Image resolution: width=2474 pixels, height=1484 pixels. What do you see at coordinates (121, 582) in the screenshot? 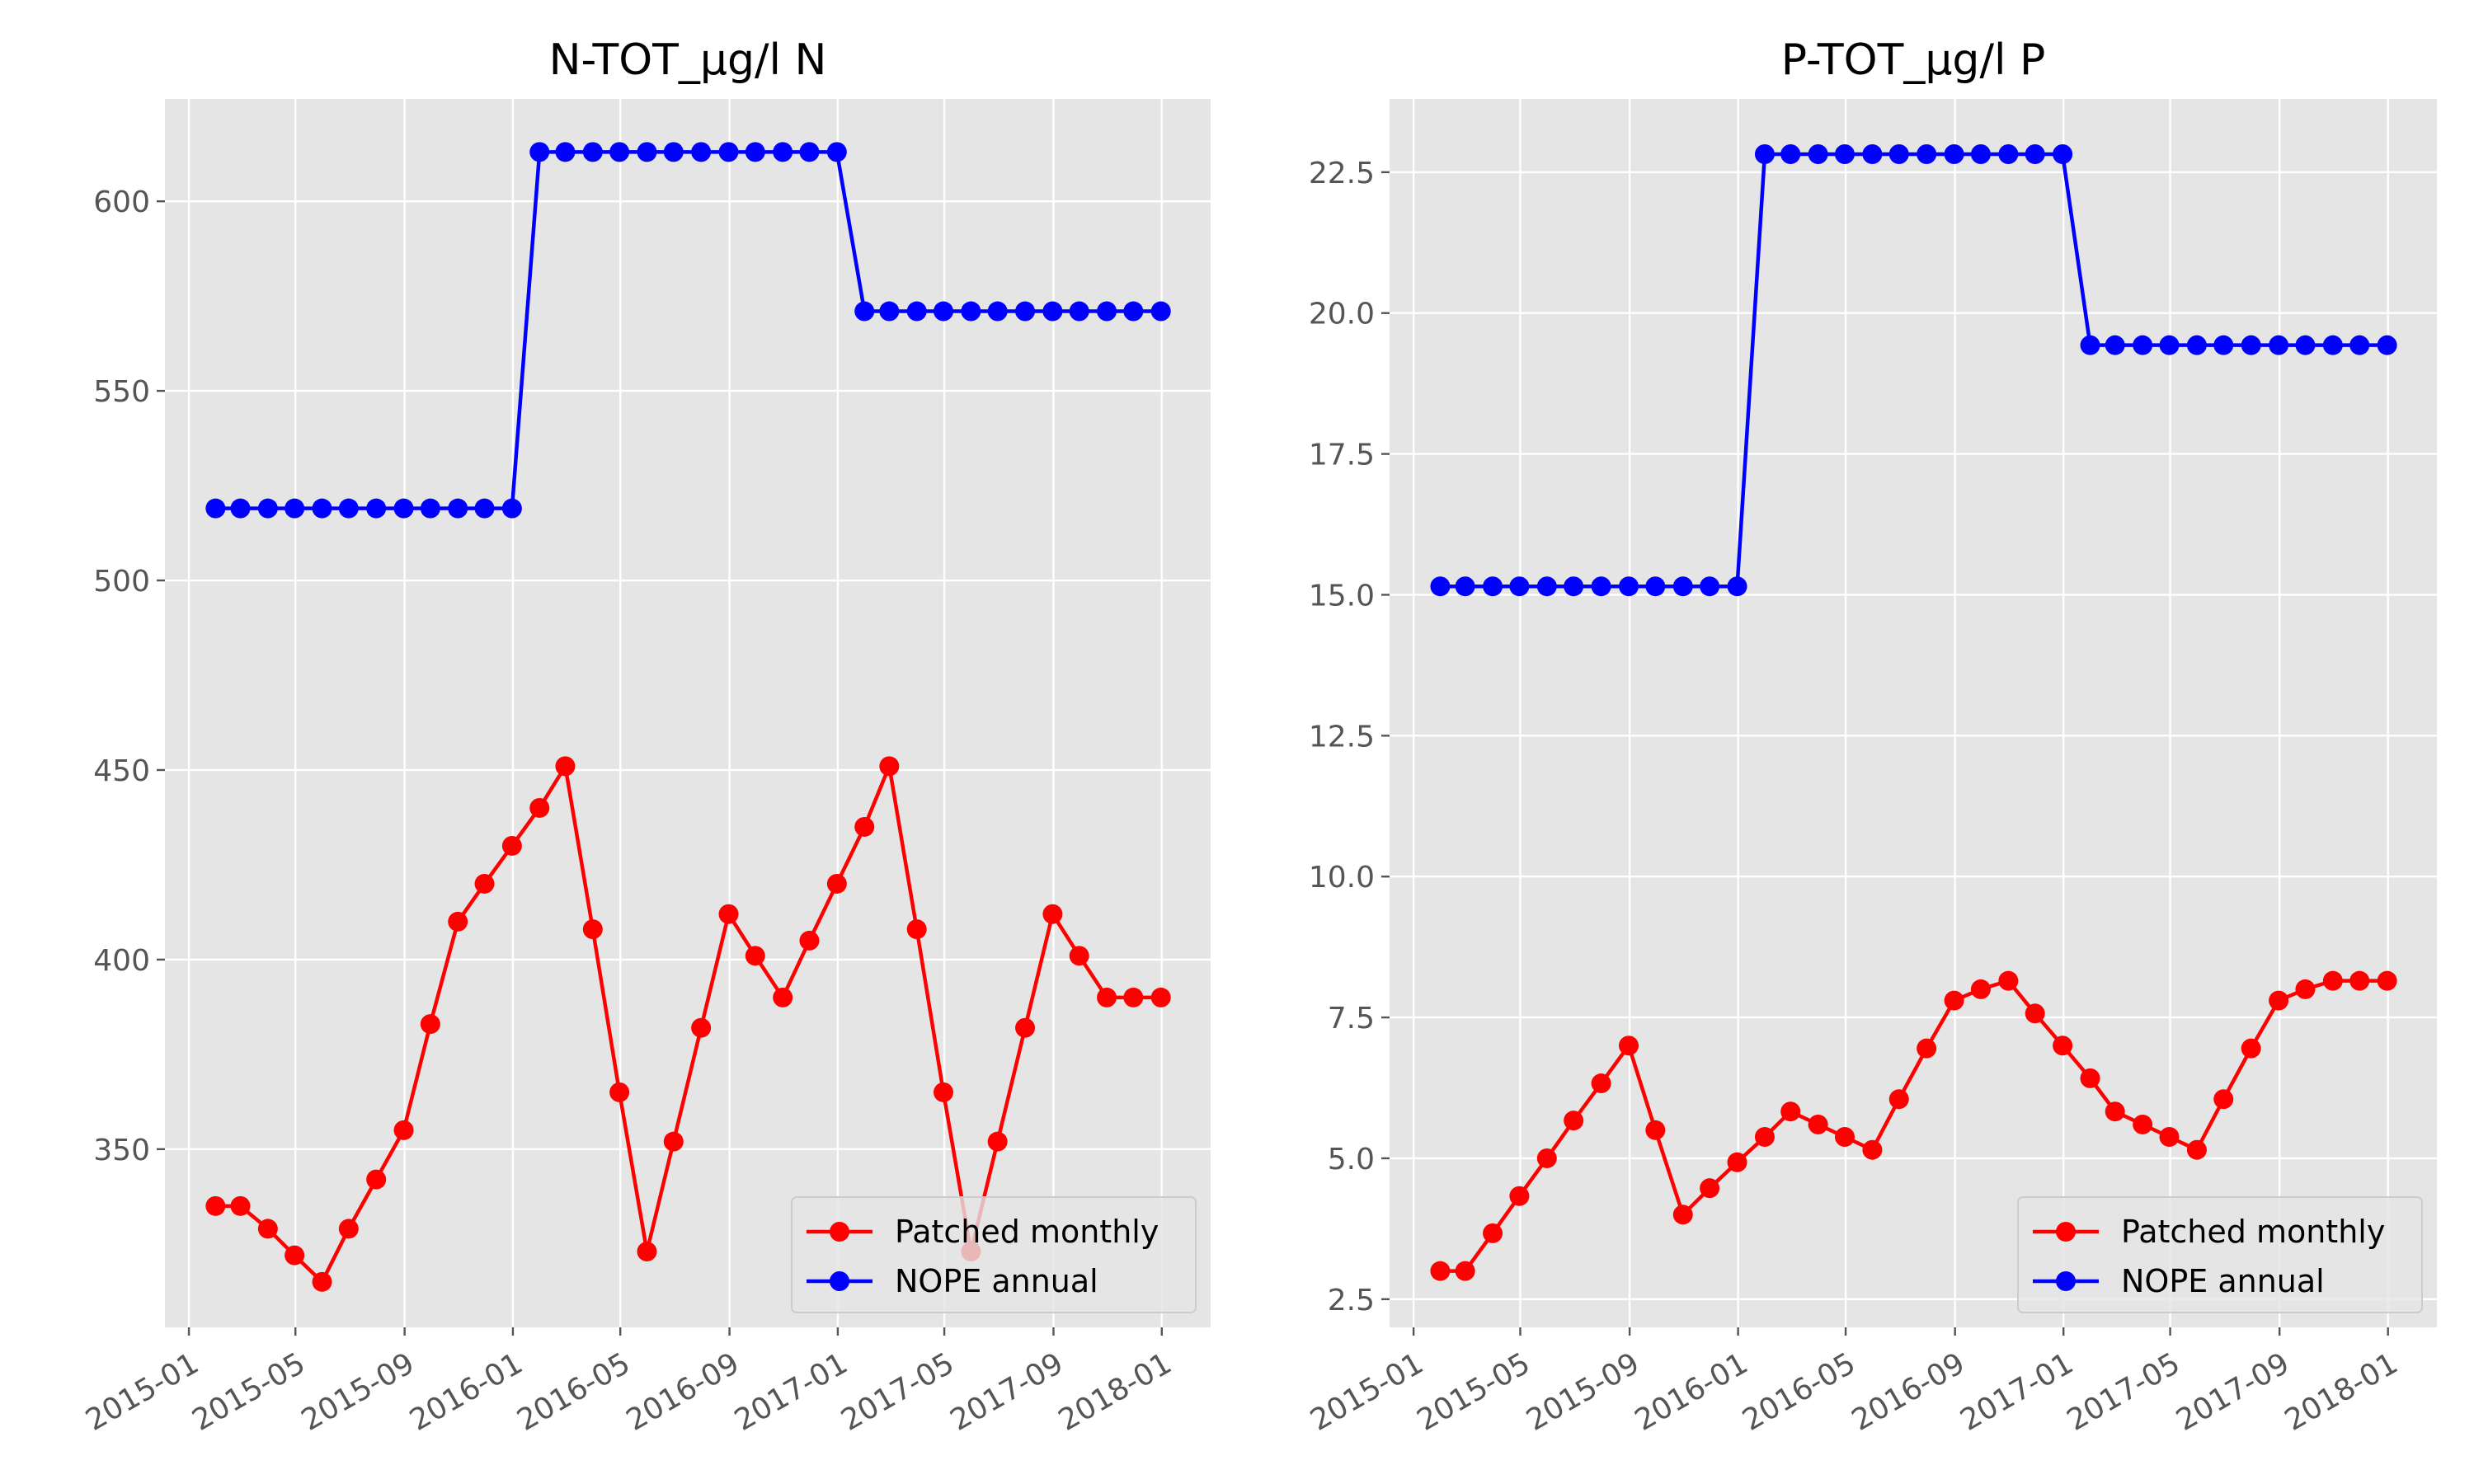
I see `y-tick-label: 500` at bounding box center [121, 582].